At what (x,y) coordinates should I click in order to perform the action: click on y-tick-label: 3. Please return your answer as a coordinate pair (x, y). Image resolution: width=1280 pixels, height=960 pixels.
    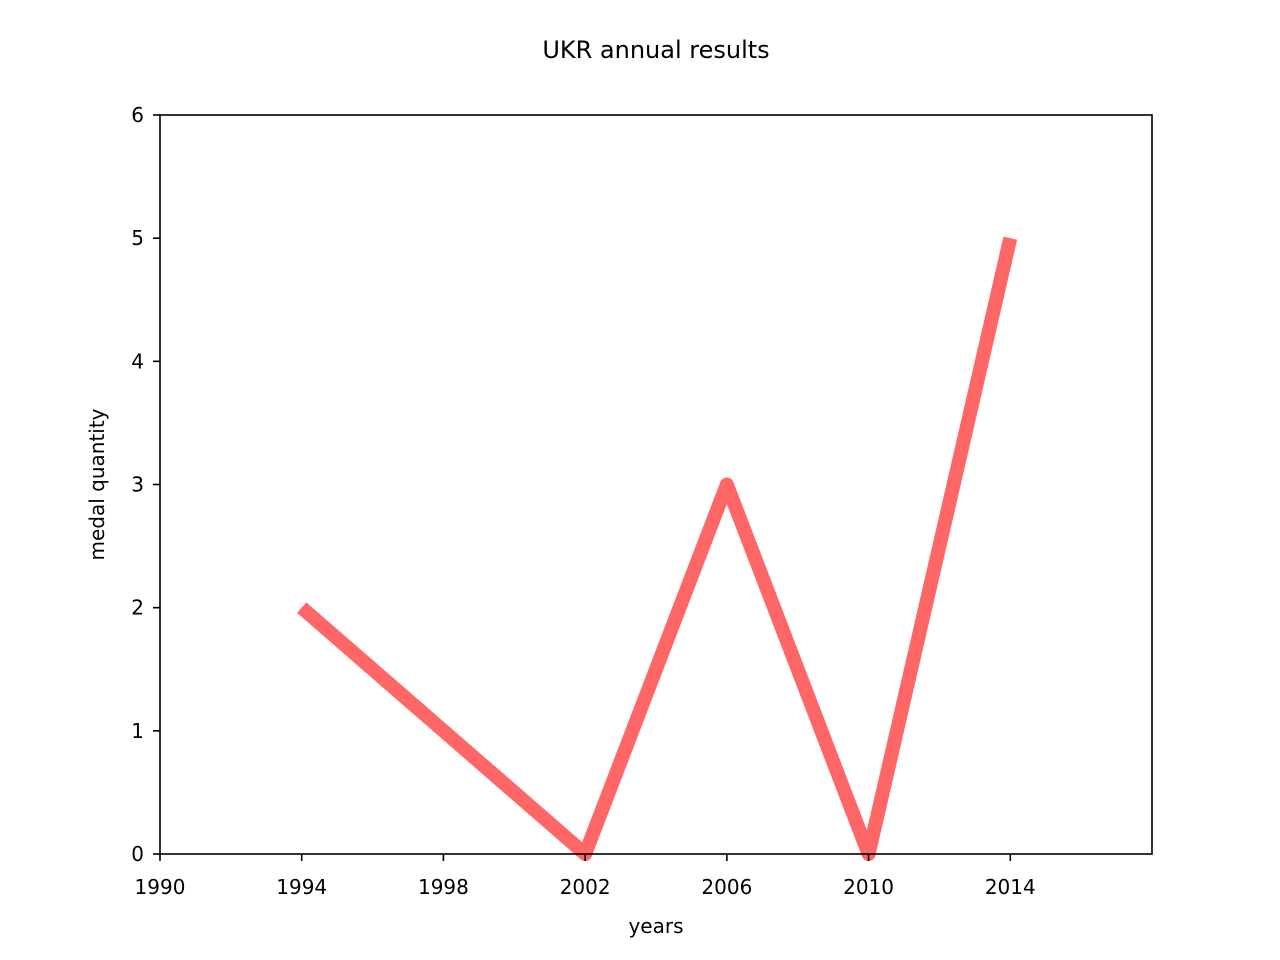
    Looking at the image, I should click on (137, 485).